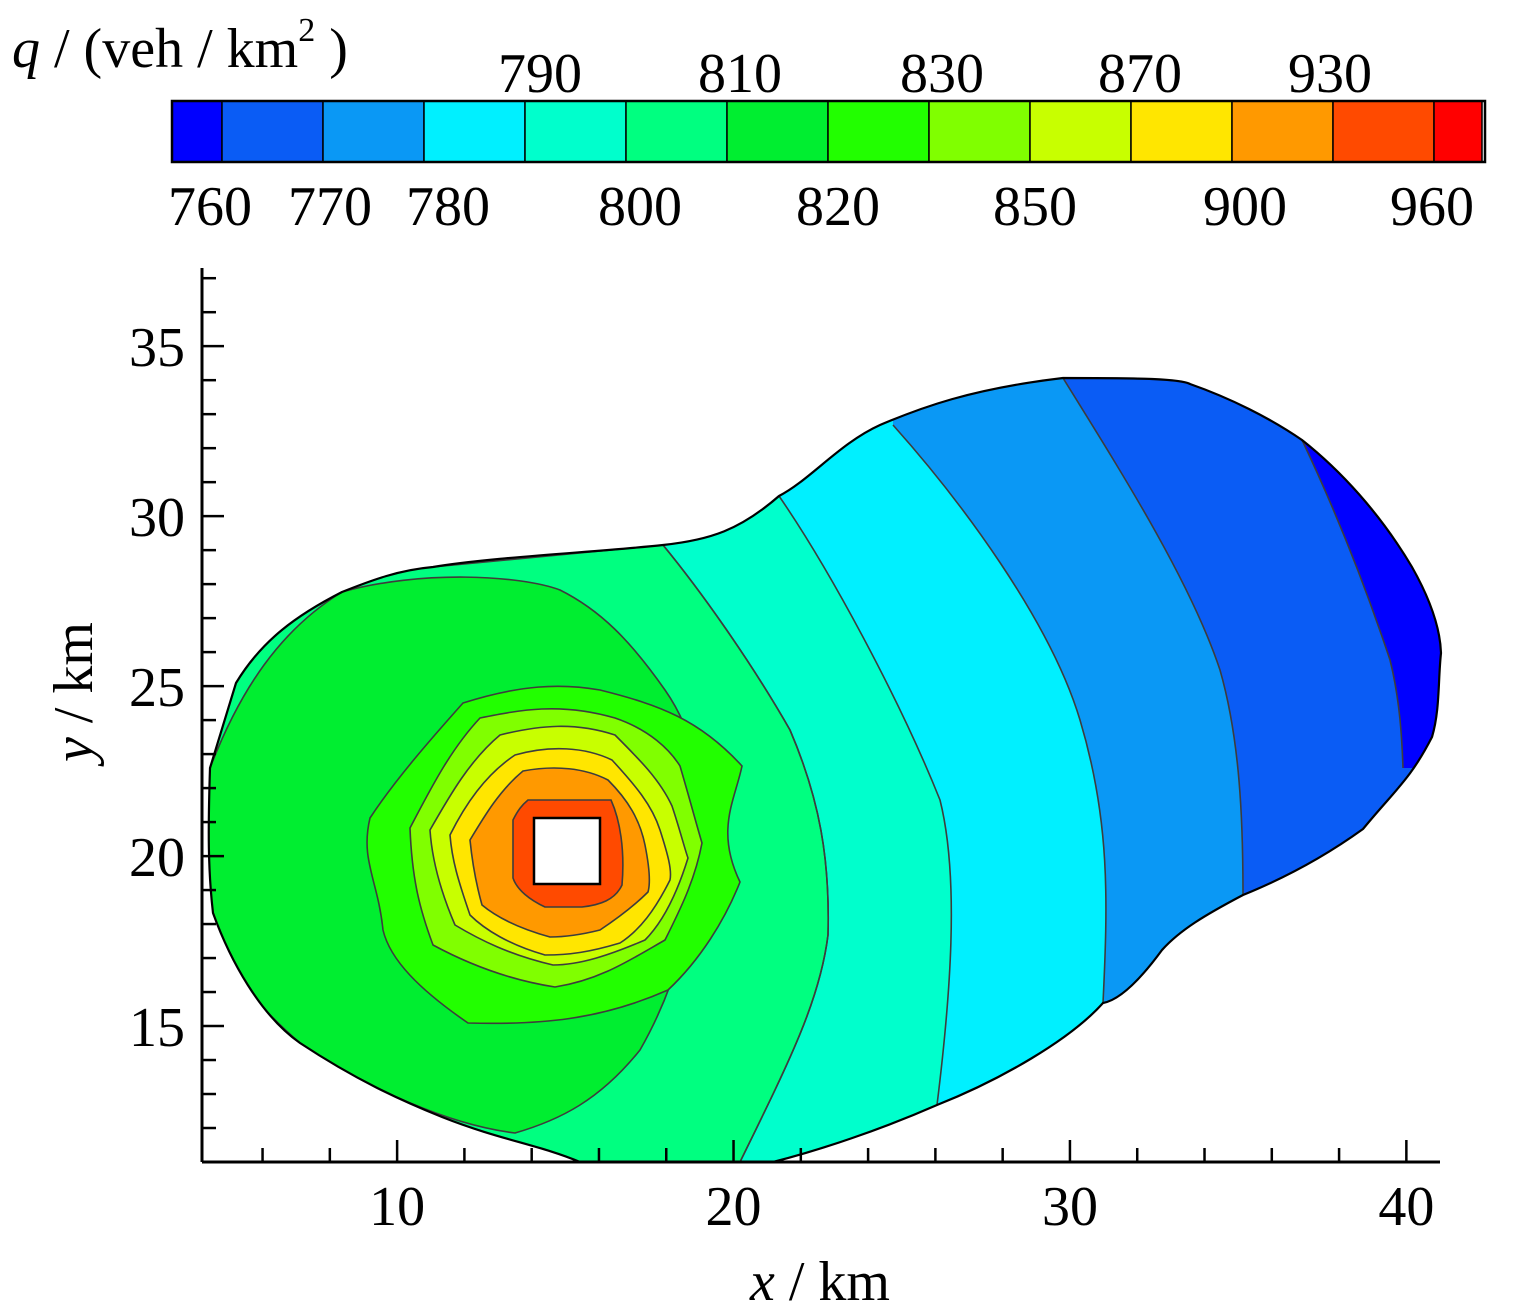  I want to click on colorbar-label: 960, so click(1432, 207).